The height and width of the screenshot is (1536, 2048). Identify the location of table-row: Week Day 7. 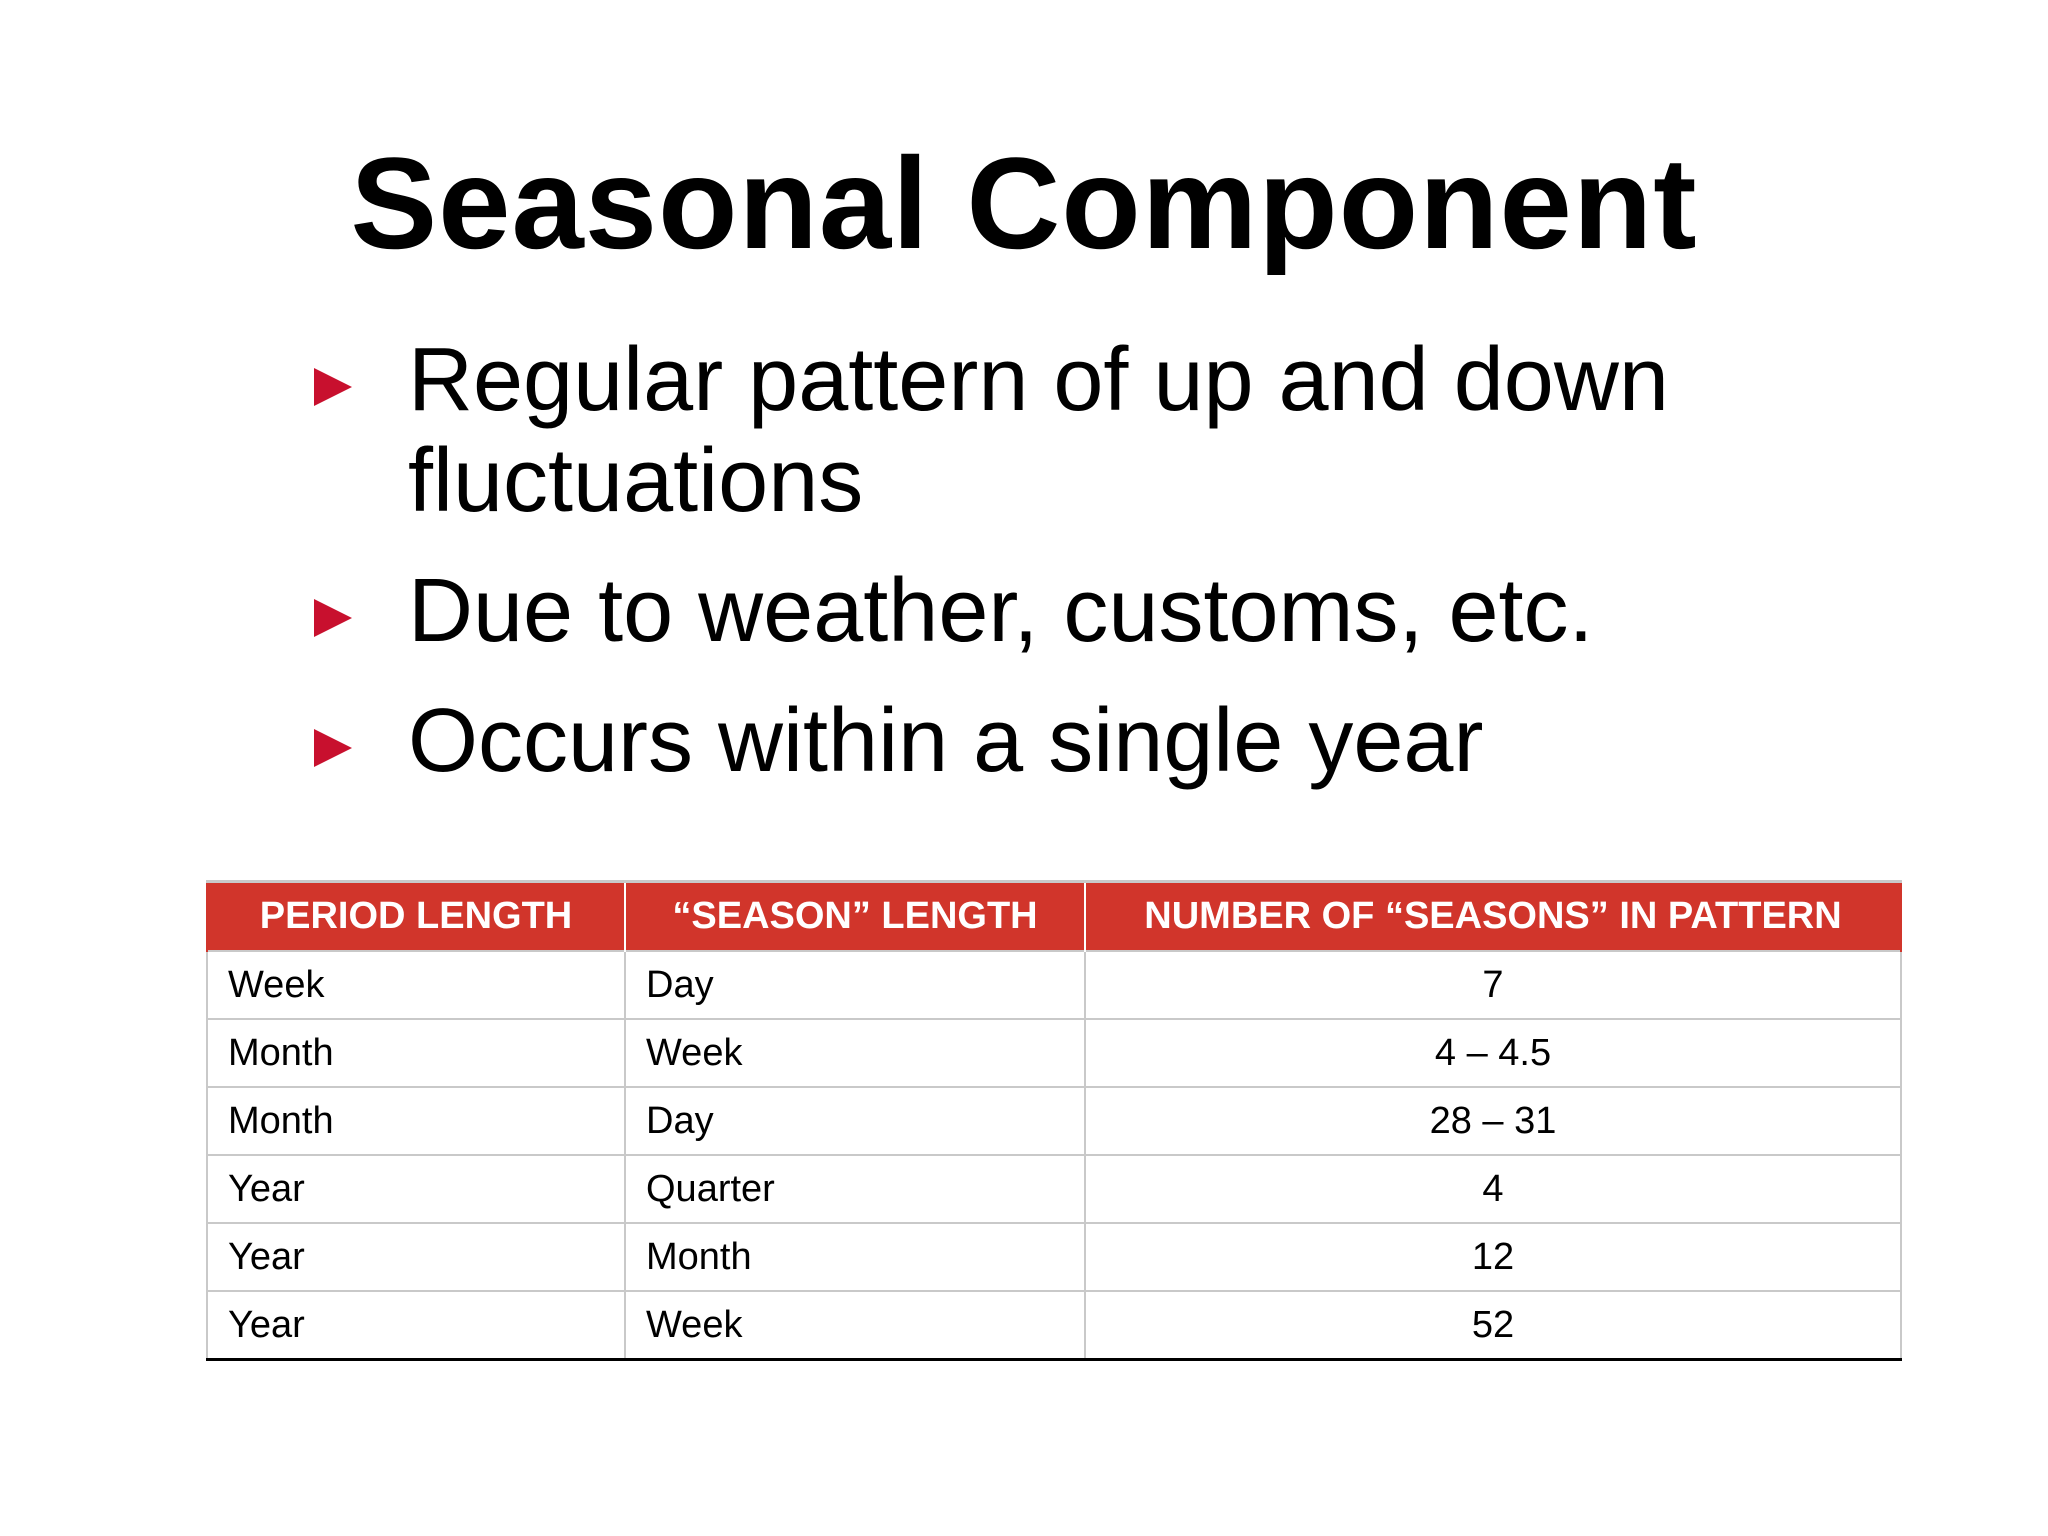
(1054, 985).